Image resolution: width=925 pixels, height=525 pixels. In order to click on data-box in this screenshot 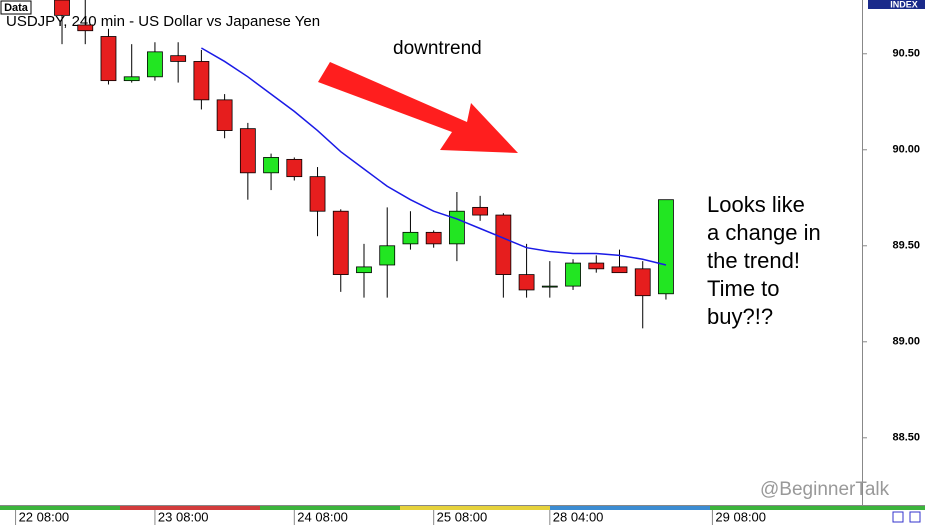, I will do `click(16, 7)`.